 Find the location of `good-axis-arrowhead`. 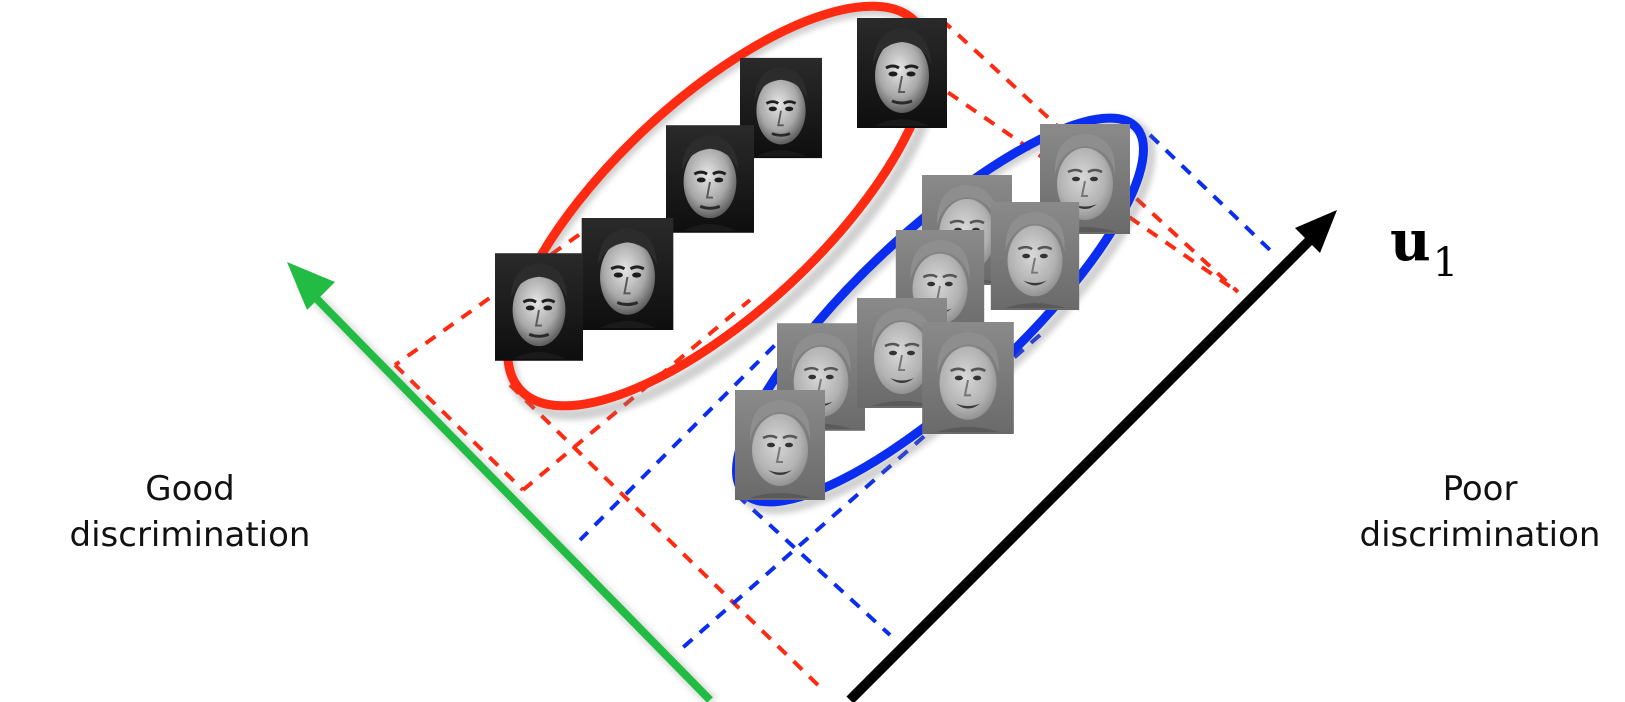

good-axis-arrowhead is located at coordinates (311, 286).